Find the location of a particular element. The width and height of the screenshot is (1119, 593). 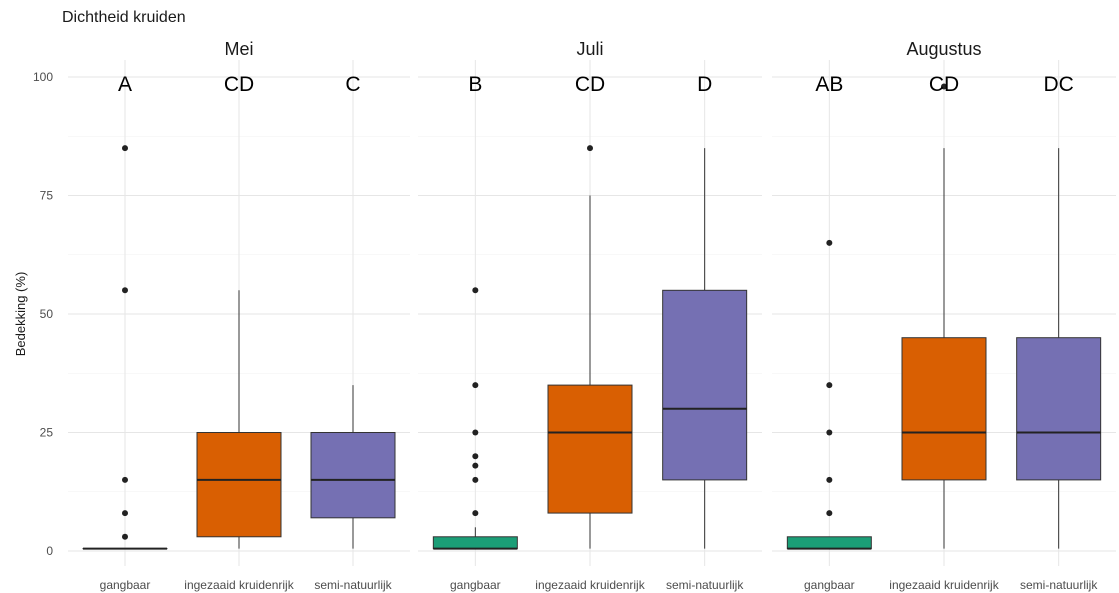

y-tick-label: 25 is located at coordinates (47, 433).